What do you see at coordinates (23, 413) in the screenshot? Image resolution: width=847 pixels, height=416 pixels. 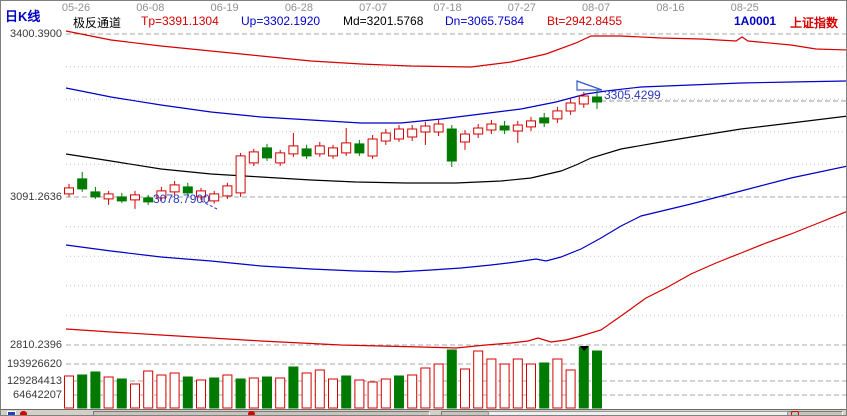 I see `alert-icon` at bounding box center [23, 413].